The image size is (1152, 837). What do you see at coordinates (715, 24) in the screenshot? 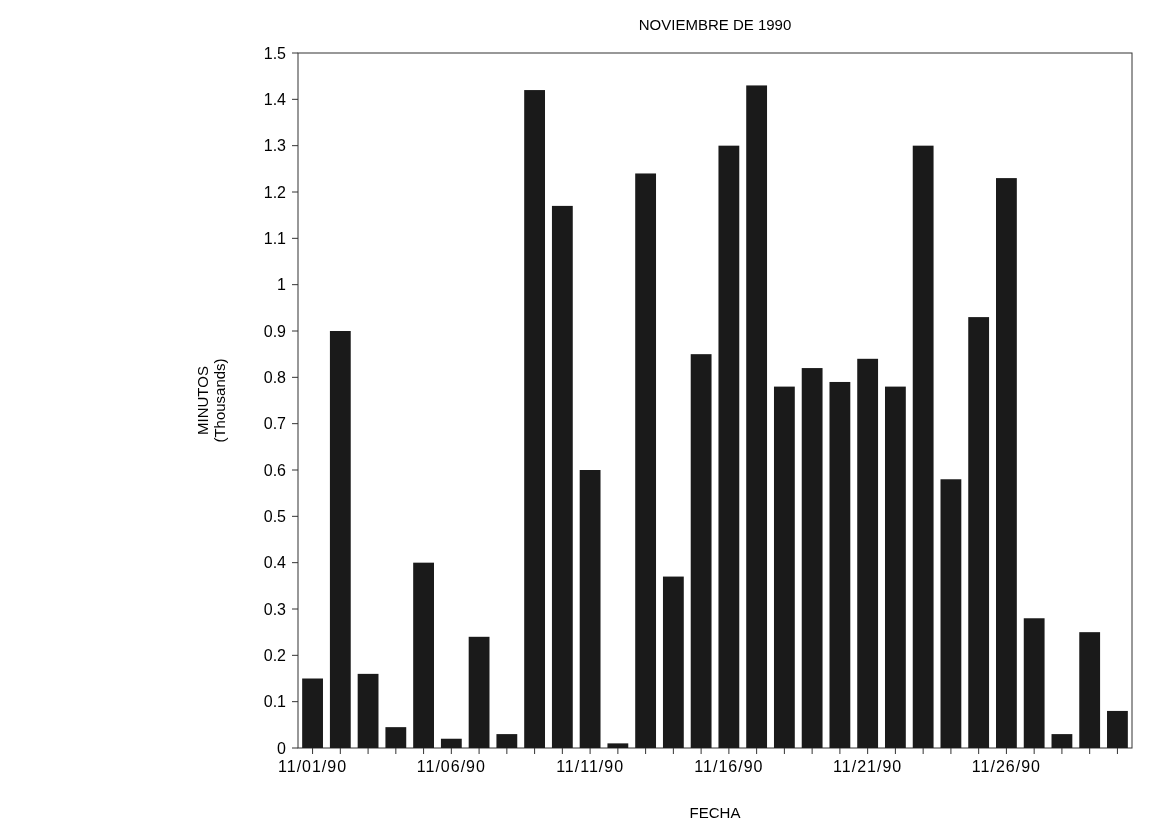
I see `chart-title: NOVIEMBRE DE 1990` at bounding box center [715, 24].